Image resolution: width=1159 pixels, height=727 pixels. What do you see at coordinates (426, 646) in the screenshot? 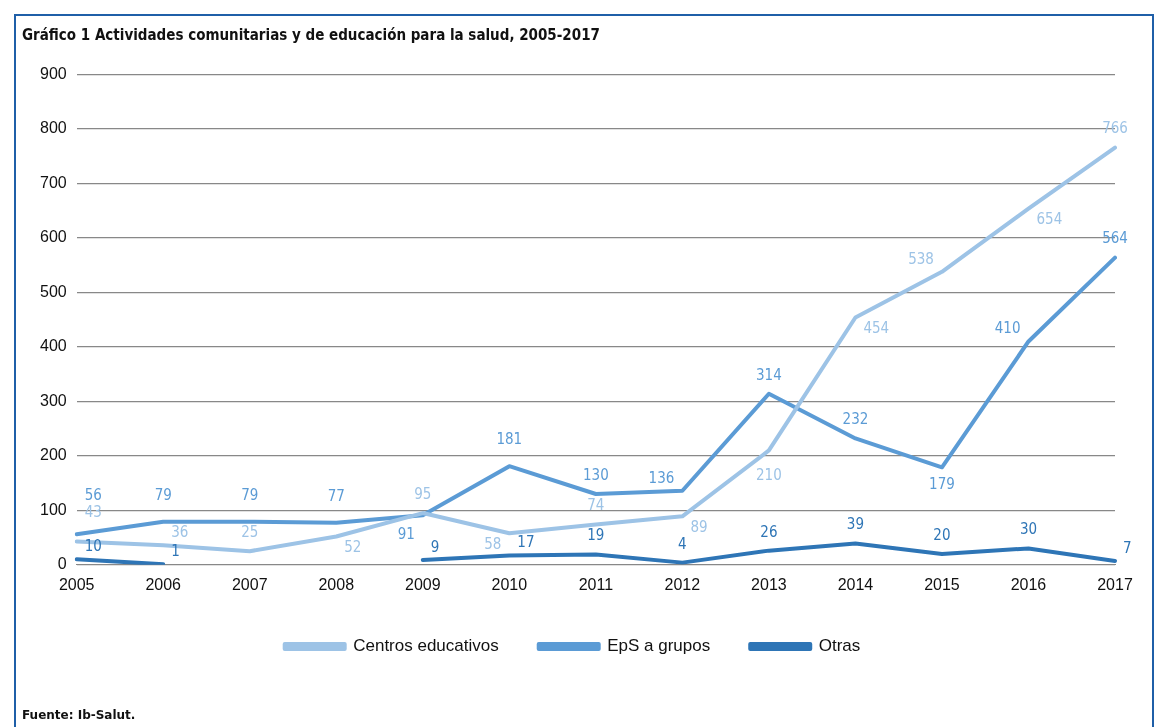
I see `legend-label: Centros educativos` at bounding box center [426, 646].